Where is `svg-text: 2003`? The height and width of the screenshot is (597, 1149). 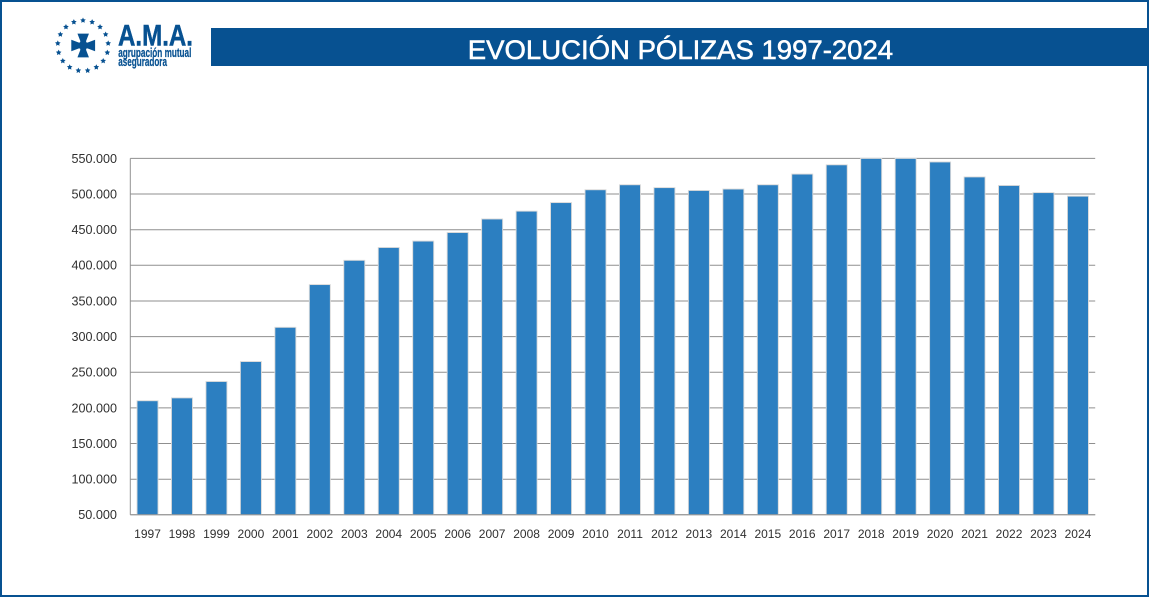
svg-text: 2003 is located at coordinates (354, 534).